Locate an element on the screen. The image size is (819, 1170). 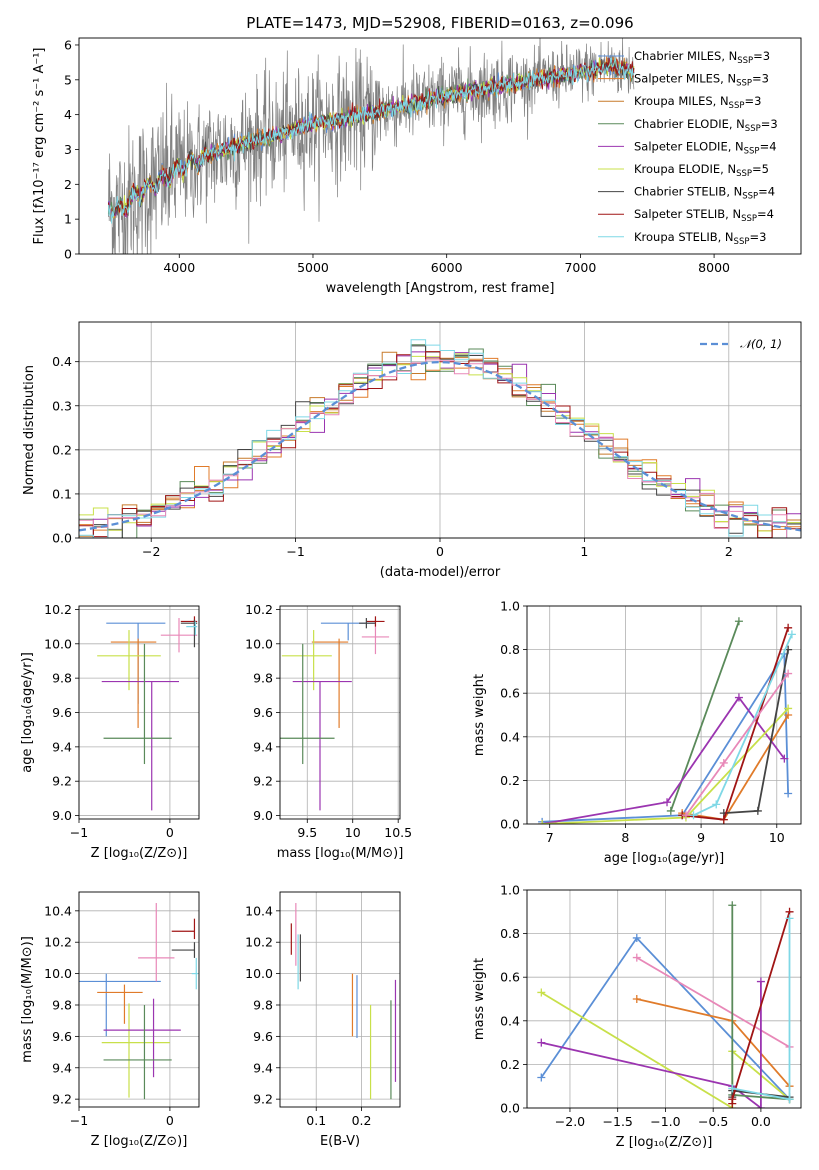
x-axis-label: age [log₁₀(age/yr)] is located at coordinates (664, 858).